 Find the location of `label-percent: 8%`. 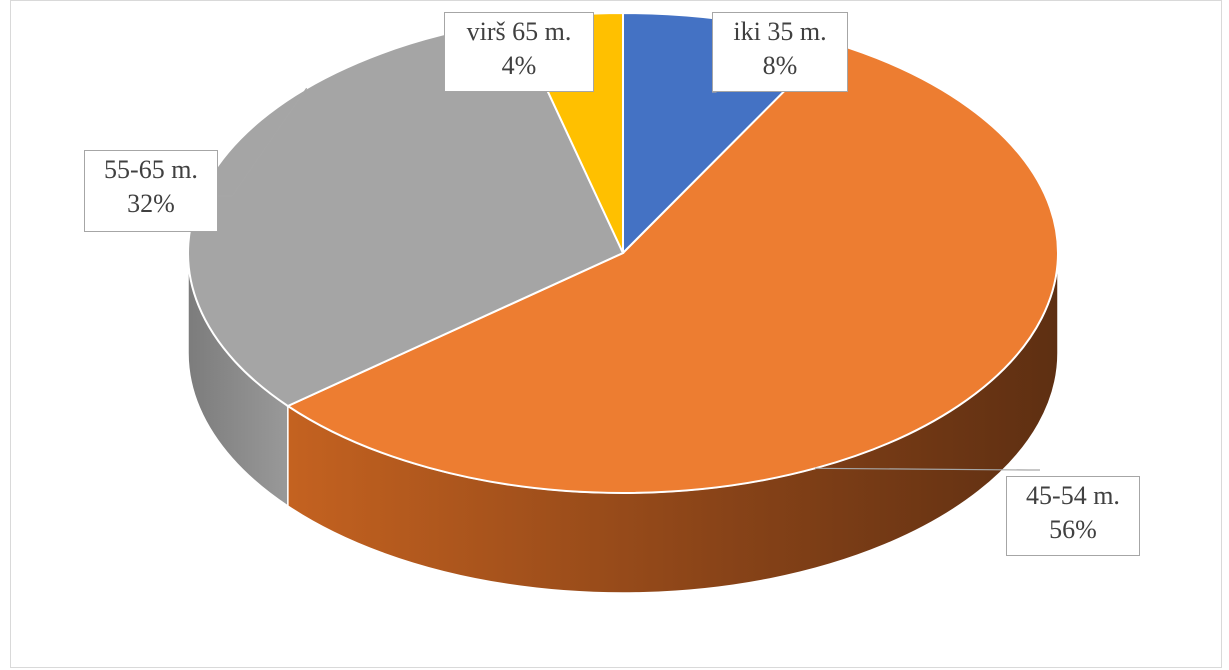

label-percent: 8% is located at coordinates (780, 65).